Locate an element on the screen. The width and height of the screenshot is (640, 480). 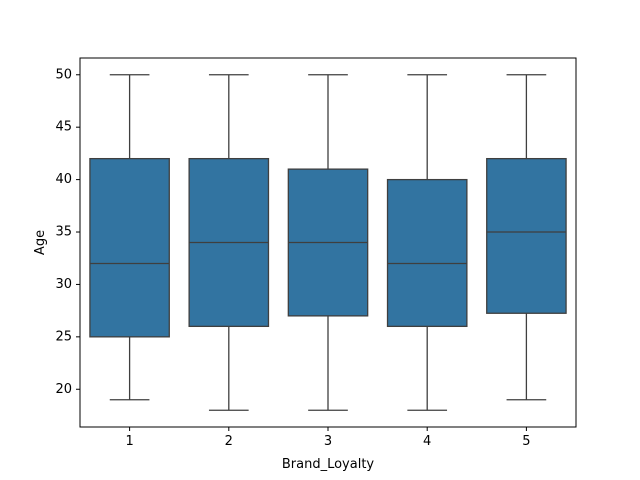
y-tick-label: 50 is located at coordinates (63, 74).